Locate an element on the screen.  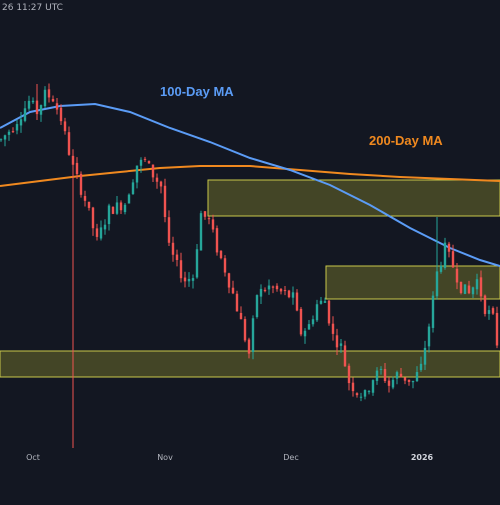
x-tick-label: Oct is located at coordinates (33, 457).